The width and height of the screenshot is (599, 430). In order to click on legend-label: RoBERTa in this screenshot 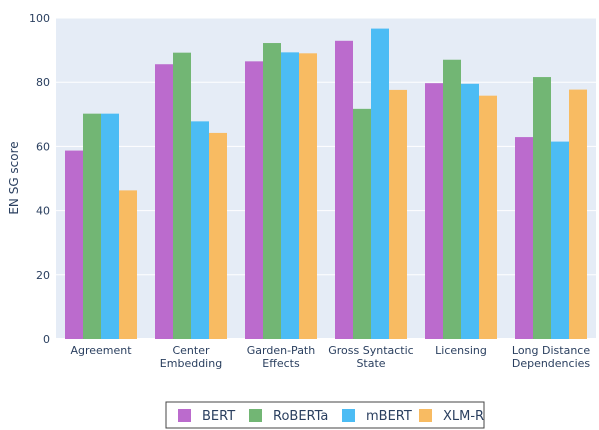, I will do `click(300, 416)`.